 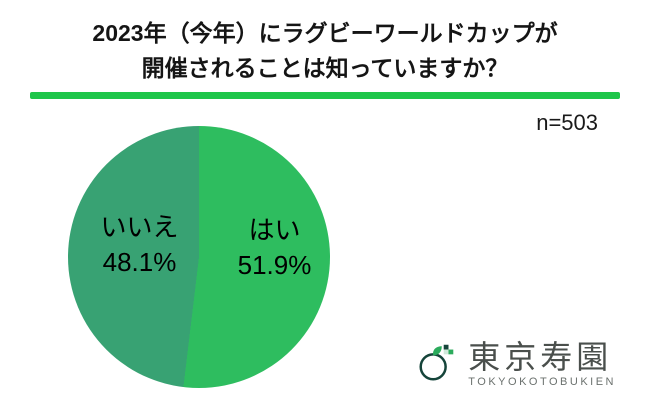 What do you see at coordinates (274, 265) in the screenshot?
I see `pie-label-yes-percent: 51.9%` at bounding box center [274, 265].